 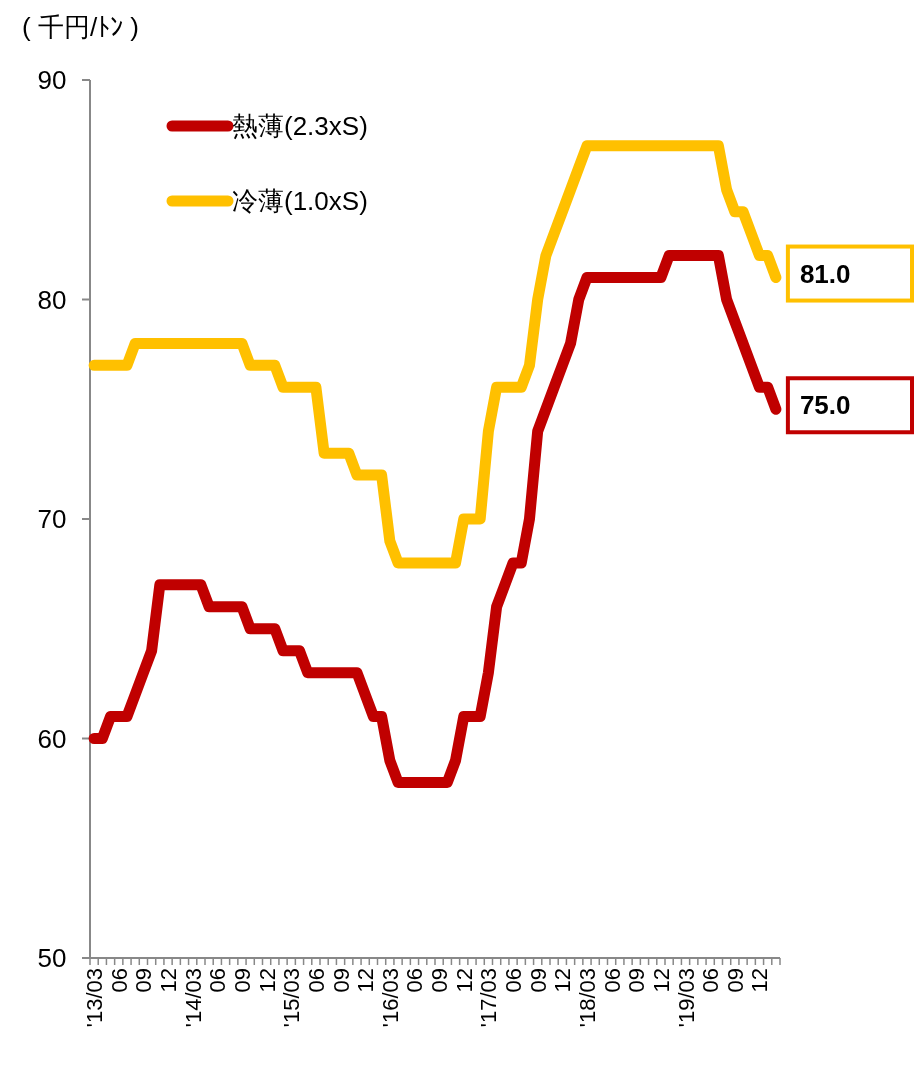 What do you see at coordinates (587, 998) in the screenshot?
I see `x-tick-label: '18/03` at bounding box center [587, 998].